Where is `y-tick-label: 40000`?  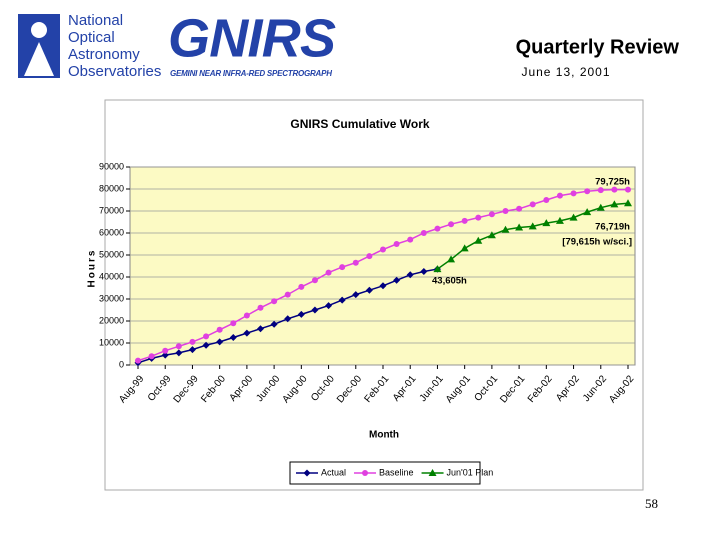
y-tick-label: 40000 is located at coordinates (111, 276).